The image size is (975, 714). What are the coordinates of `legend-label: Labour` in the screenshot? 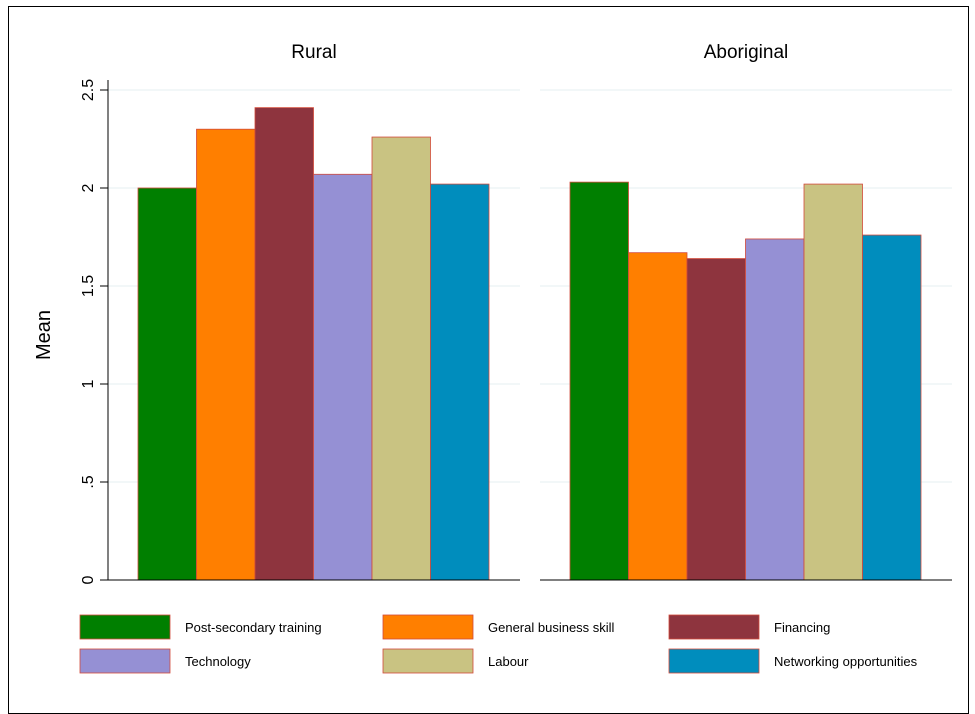 It's located at (508, 661).